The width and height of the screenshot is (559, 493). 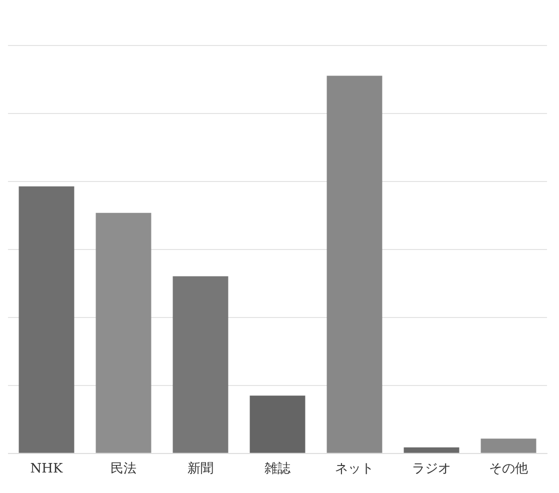 I want to click on x-tick-label: ラジオ, so click(x=431, y=469).